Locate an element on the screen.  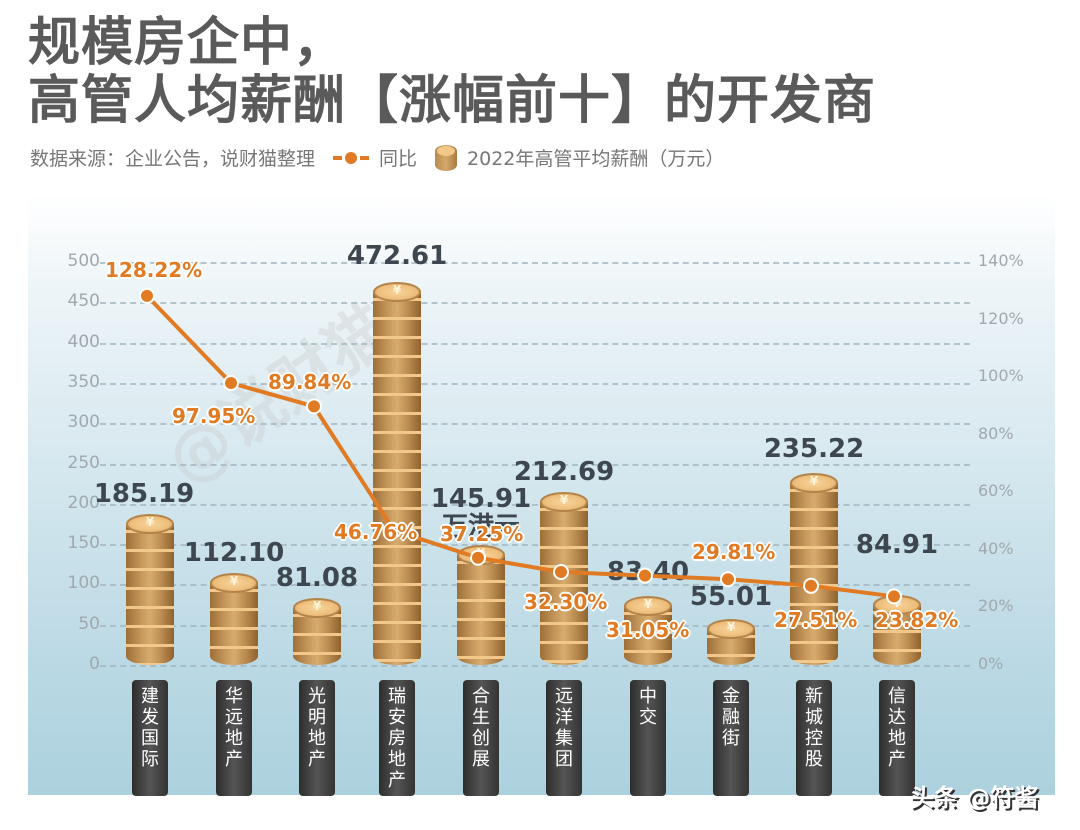
line-legend-label: 同比 is located at coordinates (398, 159).